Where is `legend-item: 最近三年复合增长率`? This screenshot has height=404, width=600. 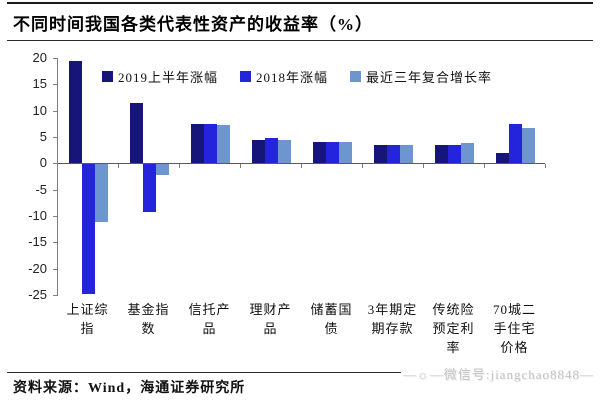
legend-item: 最近三年复合增长率 is located at coordinates (421, 76).